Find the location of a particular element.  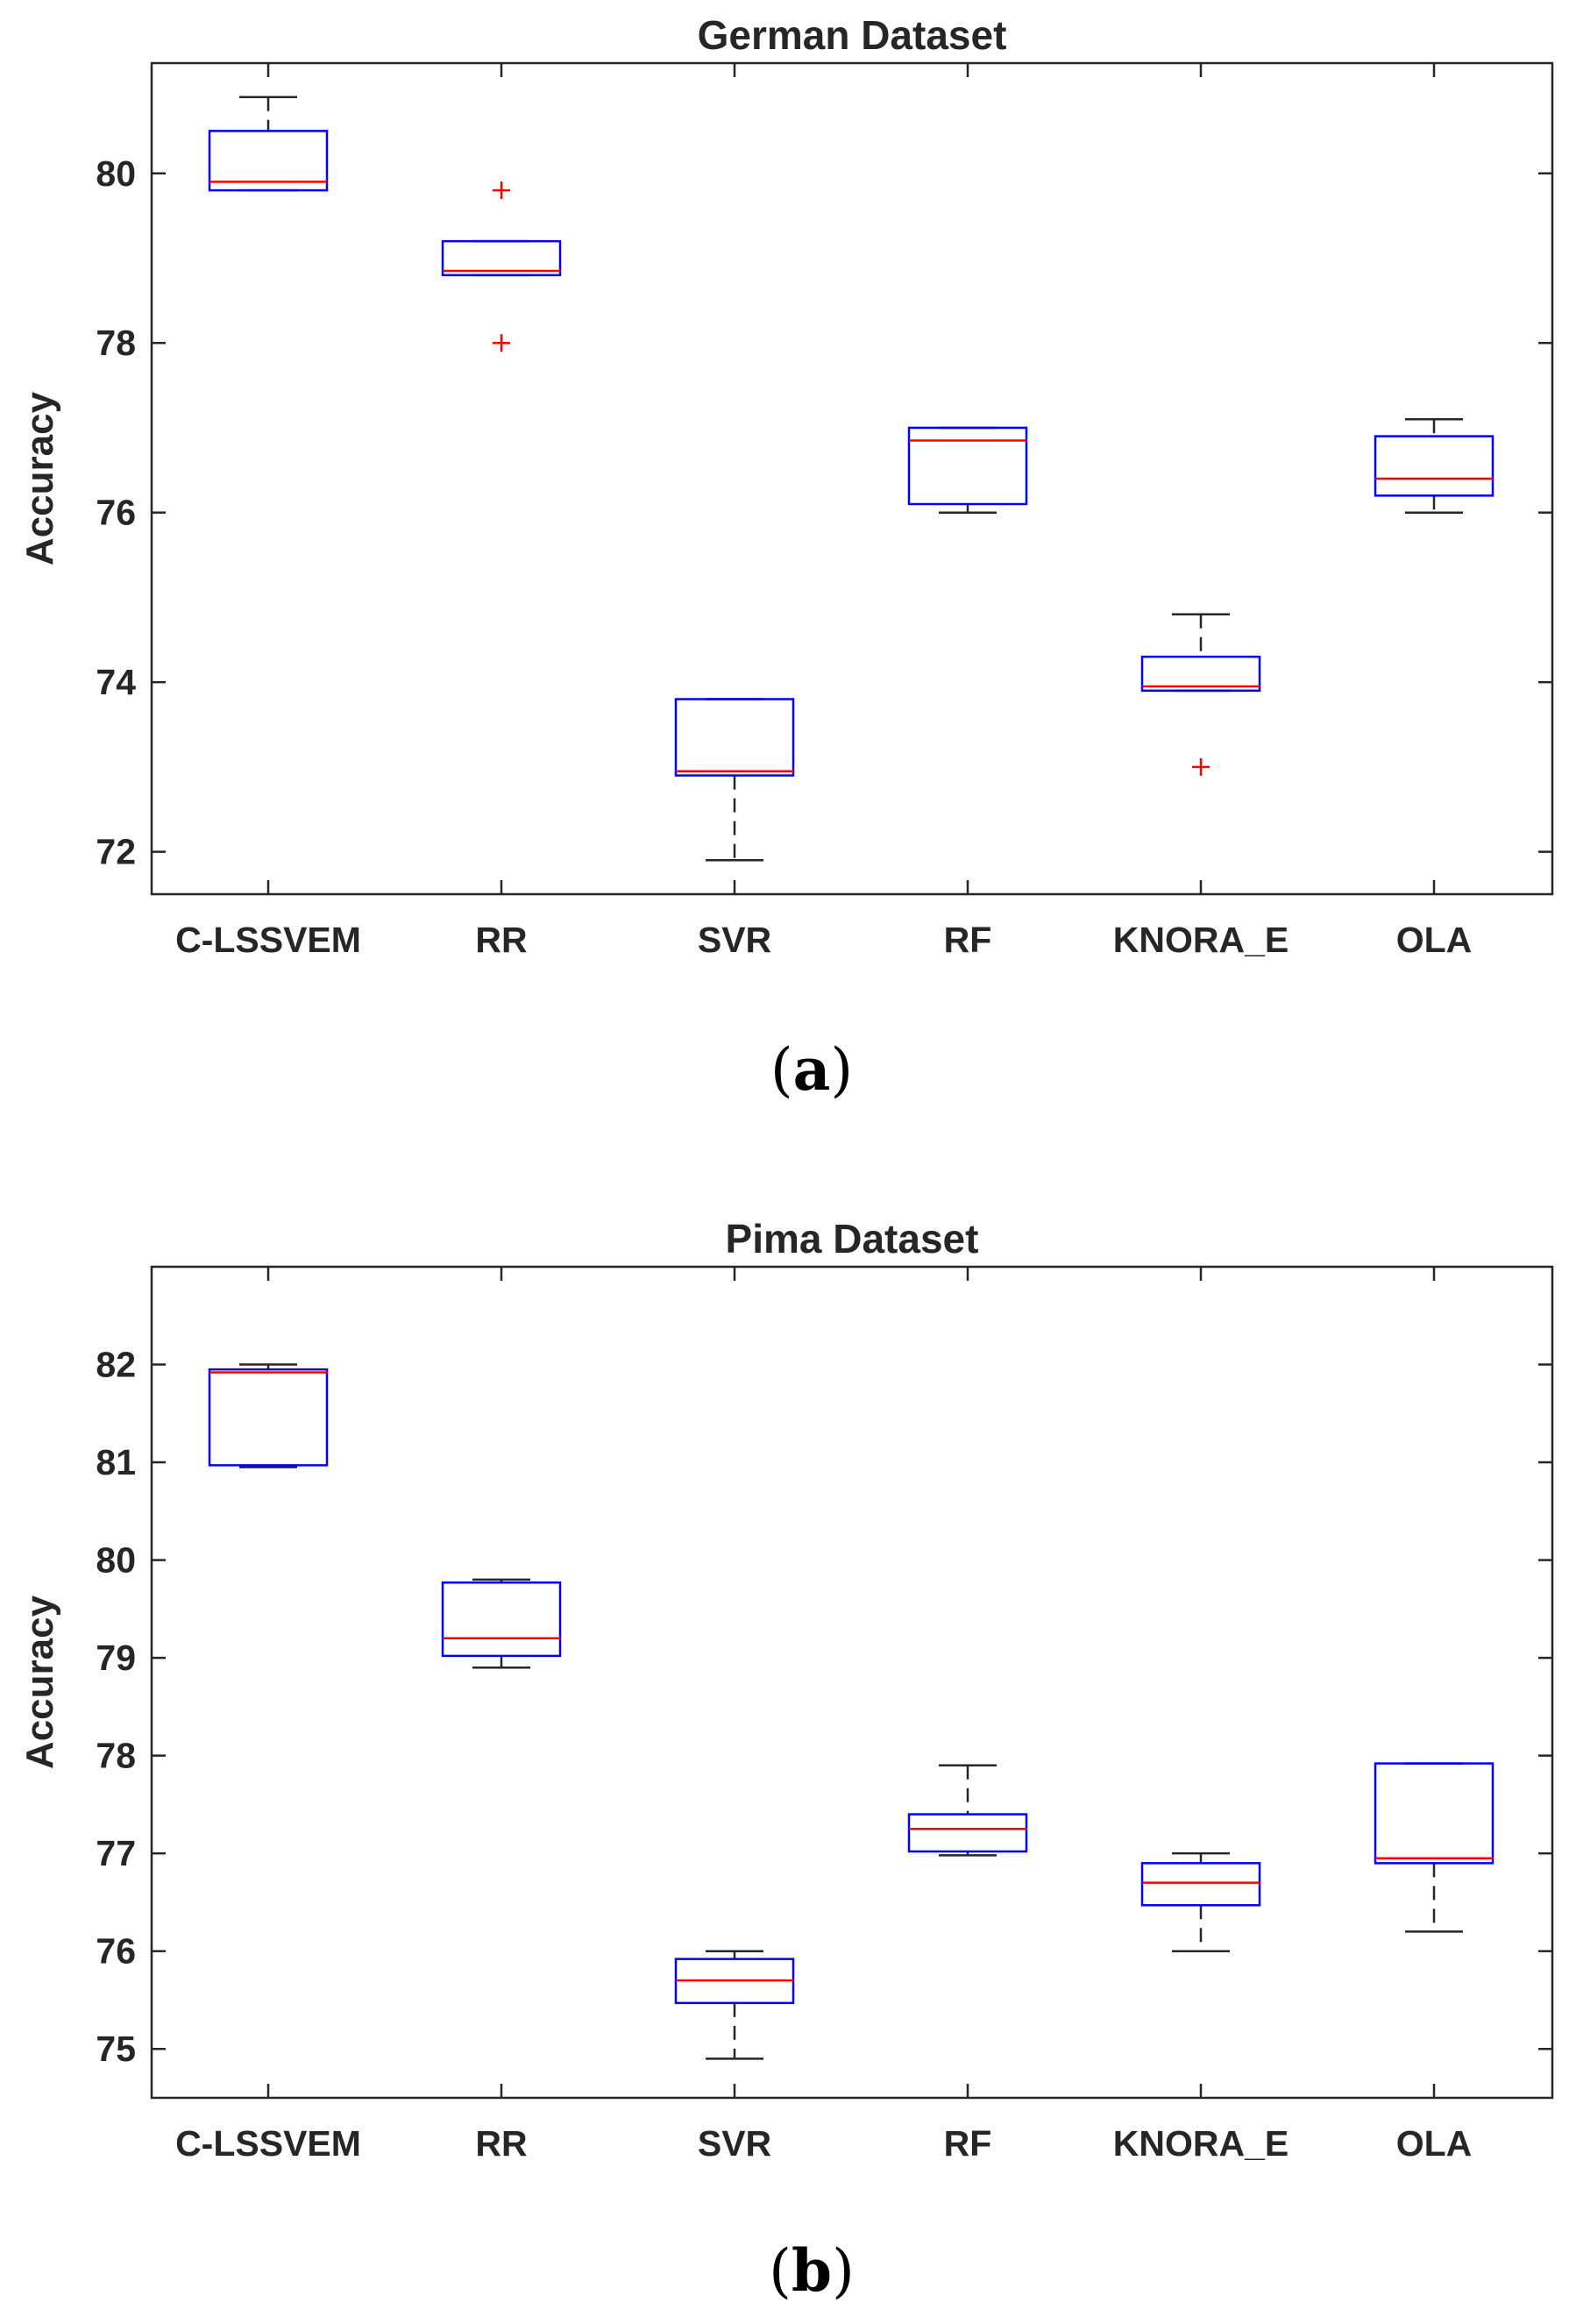

german-ytick-label: 72 is located at coordinates (116, 852).